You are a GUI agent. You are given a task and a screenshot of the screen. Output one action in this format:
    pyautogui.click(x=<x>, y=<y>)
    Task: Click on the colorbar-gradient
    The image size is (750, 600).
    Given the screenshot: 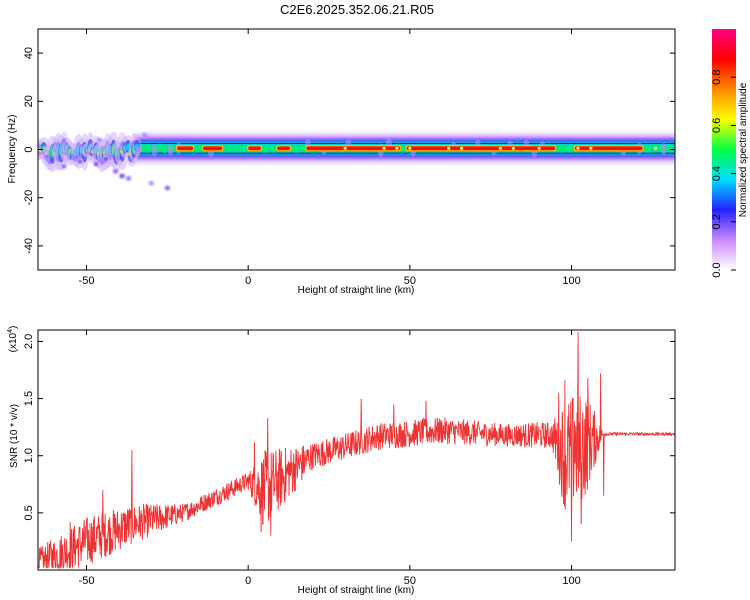 What is the action you would take?
    pyautogui.click(x=724, y=149)
    